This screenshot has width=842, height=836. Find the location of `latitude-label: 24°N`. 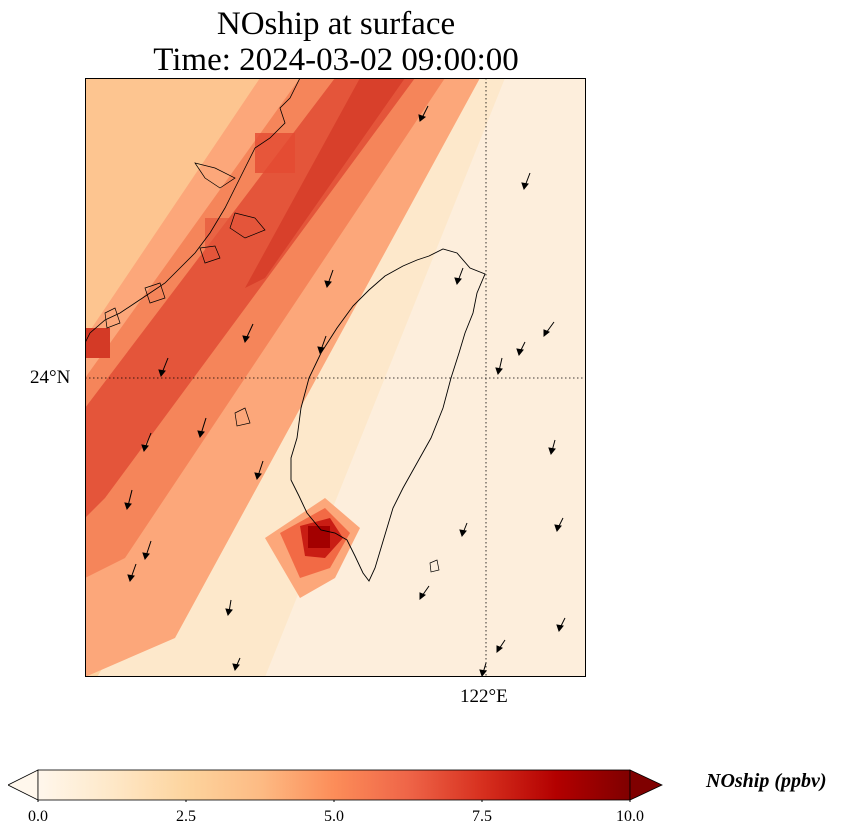

latitude-label: 24°N is located at coordinates (50, 377).